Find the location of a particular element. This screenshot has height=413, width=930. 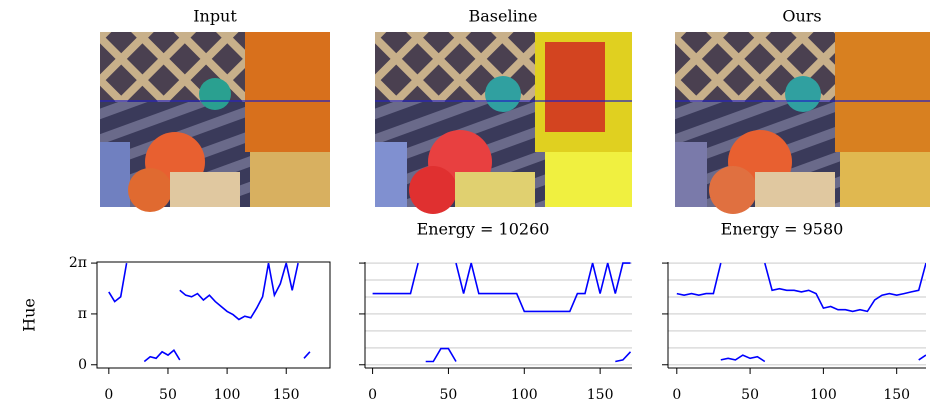

input-image is located at coordinates (215, 122).